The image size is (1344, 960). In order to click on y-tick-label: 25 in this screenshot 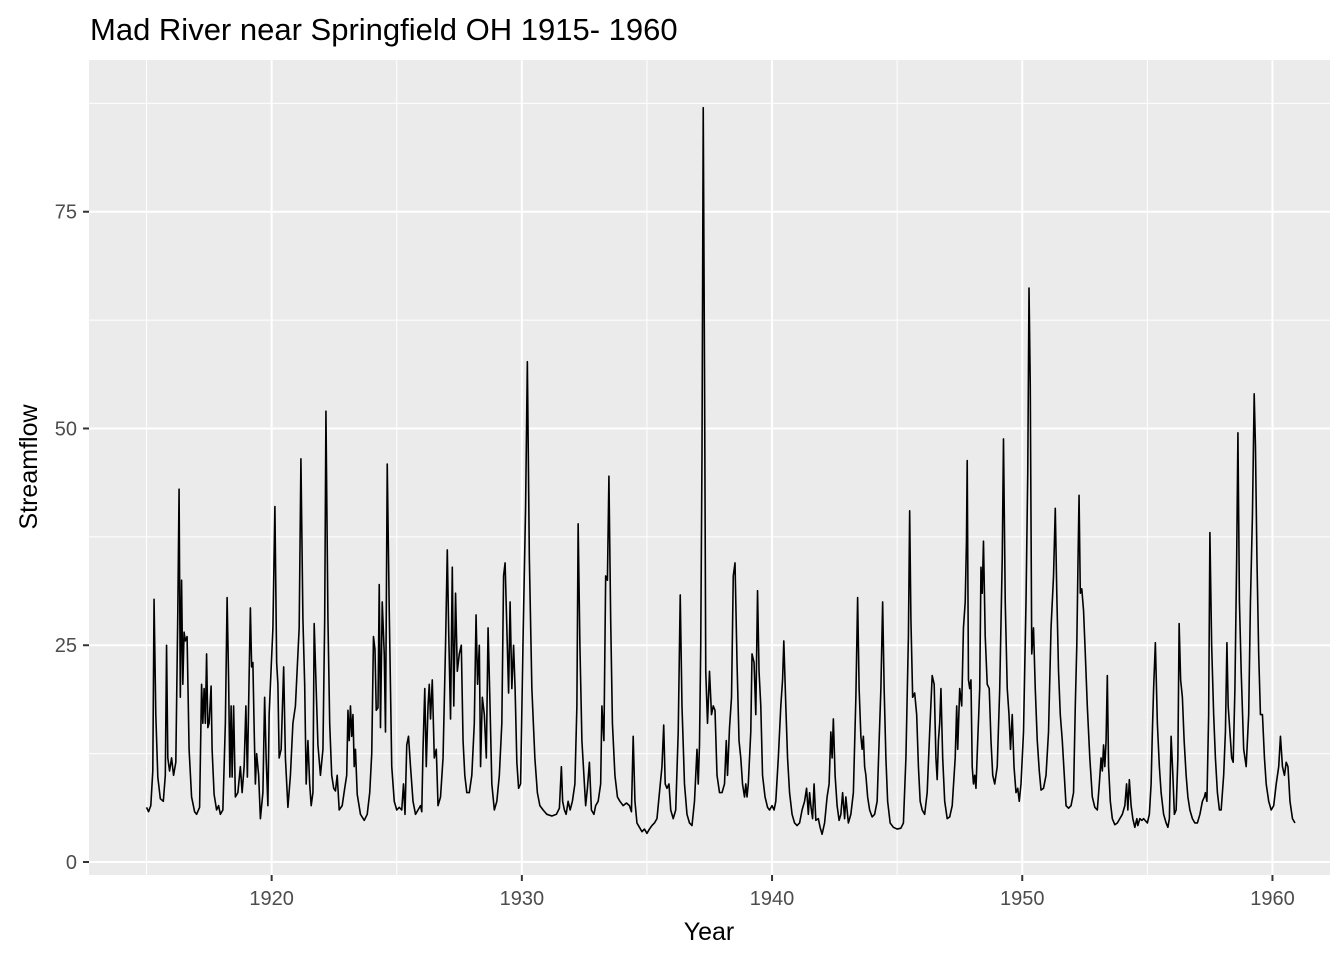, I will do `click(66, 646)`.